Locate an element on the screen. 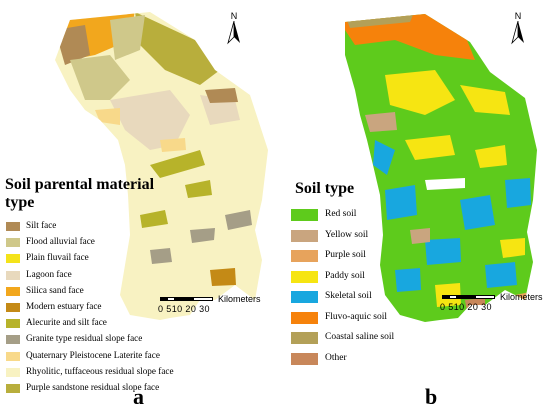 This screenshot has height=411, width=550. legend-label: Alecurite and silt face is located at coordinates (66, 322).